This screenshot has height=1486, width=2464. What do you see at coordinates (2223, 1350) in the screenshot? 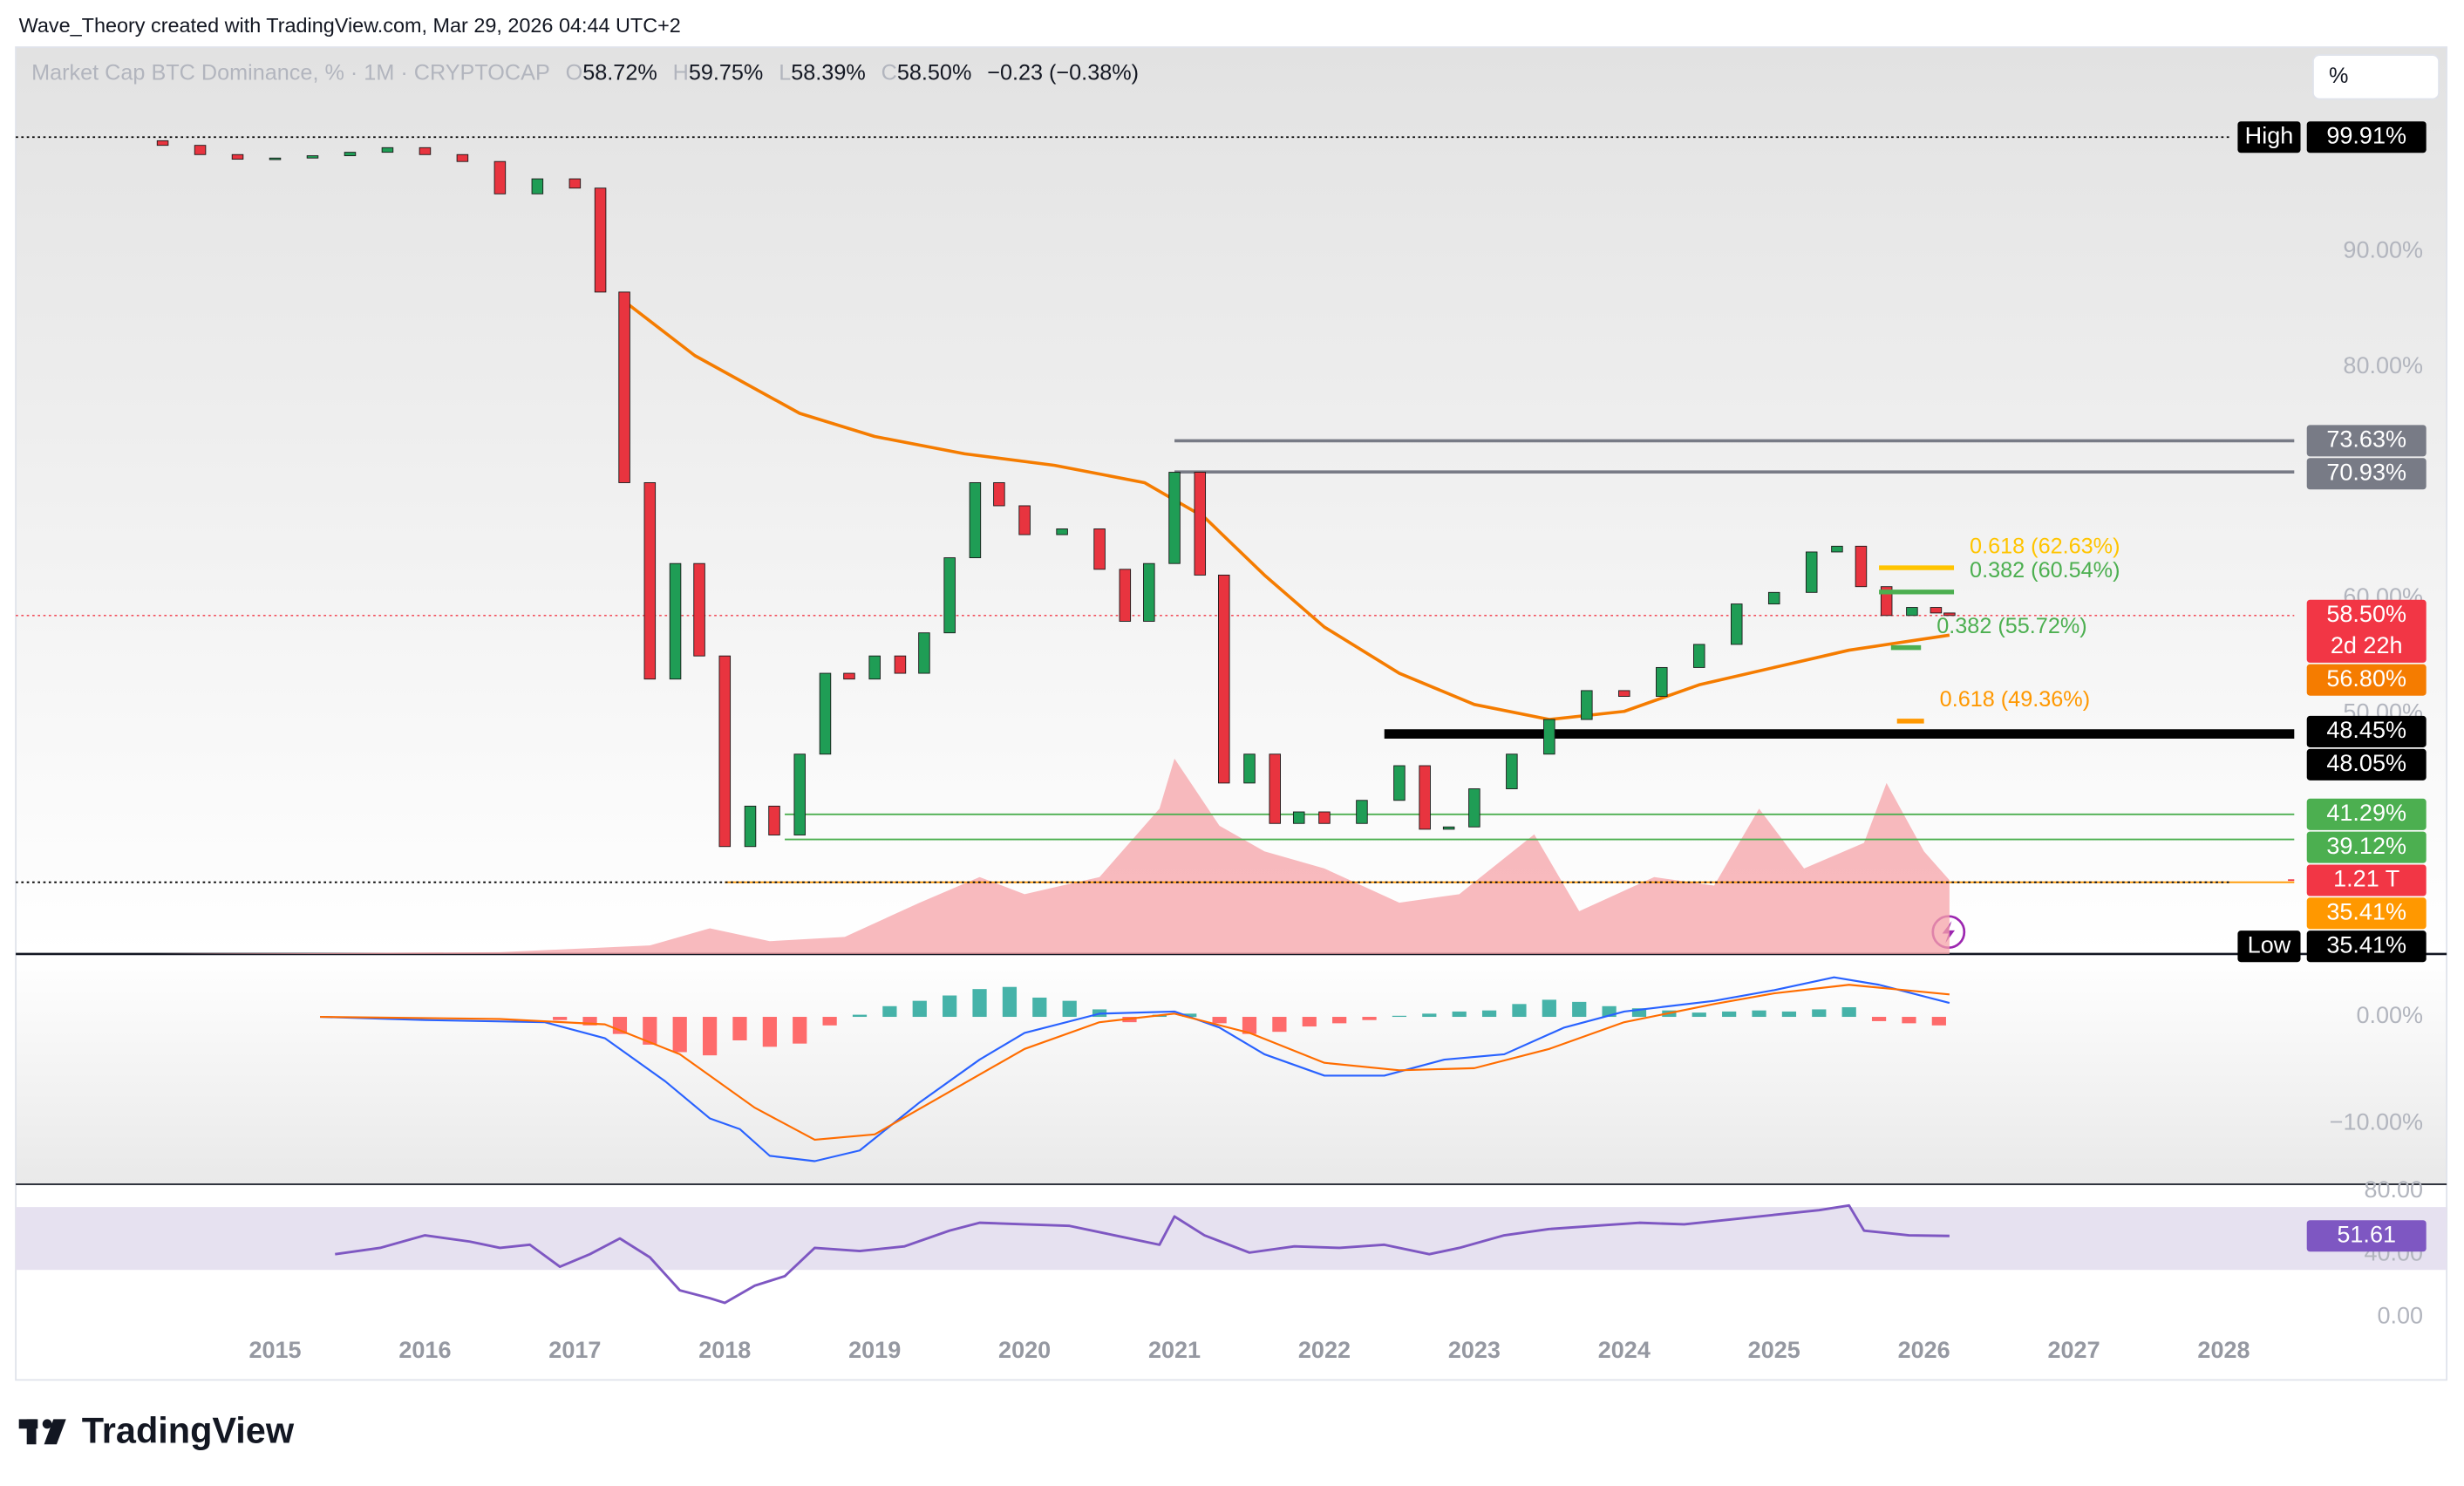
I see `x-tick-label: 2028` at bounding box center [2223, 1350].